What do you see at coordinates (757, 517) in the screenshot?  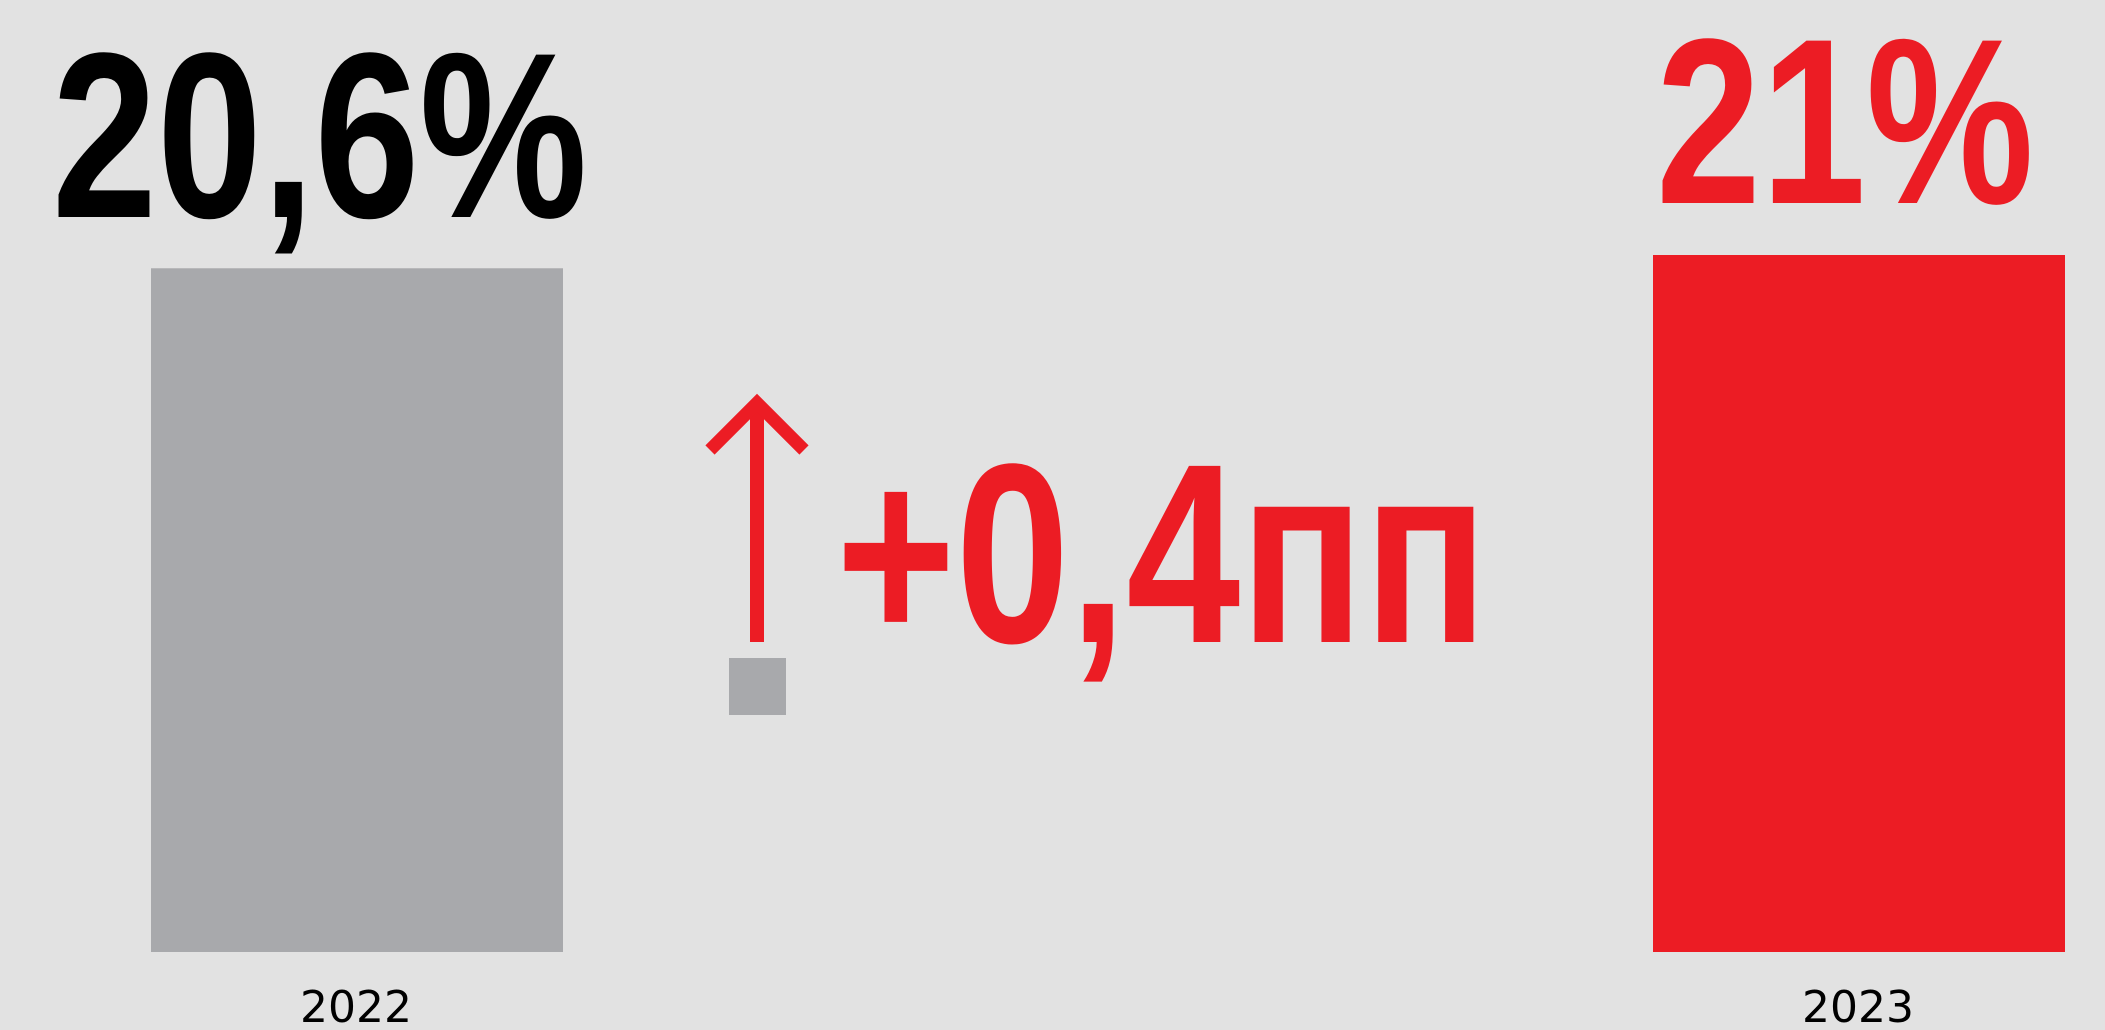 I see `arrow-up-icon` at bounding box center [757, 517].